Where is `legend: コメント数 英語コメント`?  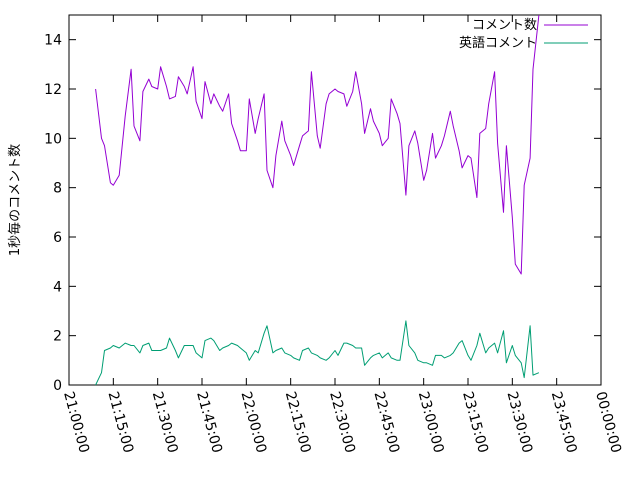
legend: コメント数 英語コメント is located at coordinates (523, 34).